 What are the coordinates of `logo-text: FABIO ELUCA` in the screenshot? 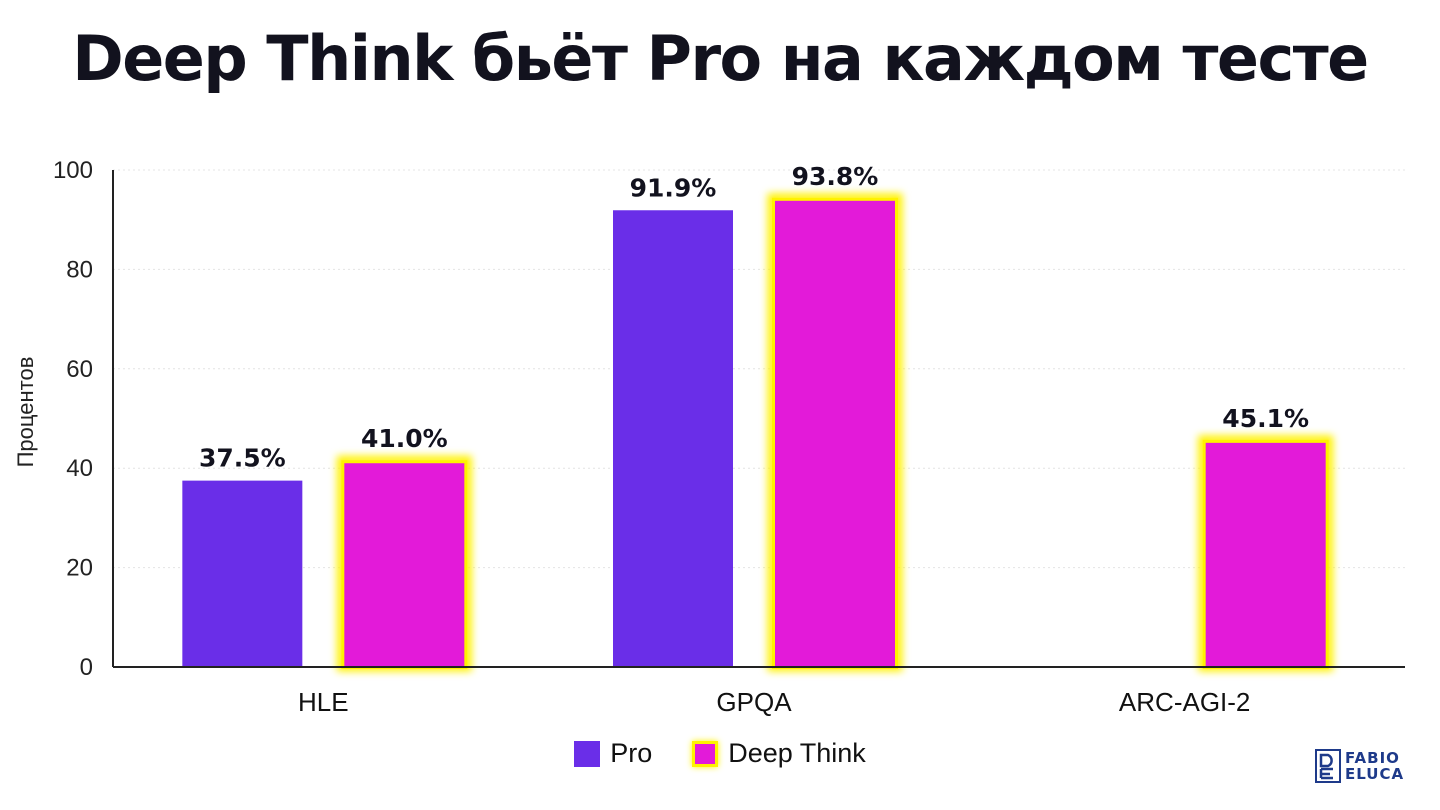 It's located at (1374, 766).